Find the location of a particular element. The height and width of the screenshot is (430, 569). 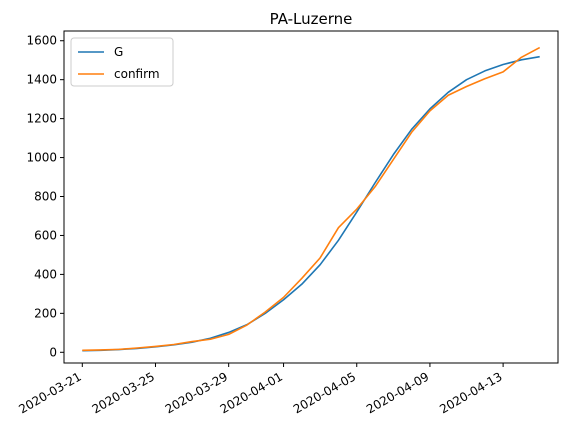

y-tick-label: 1400 is located at coordinates (41, 80).